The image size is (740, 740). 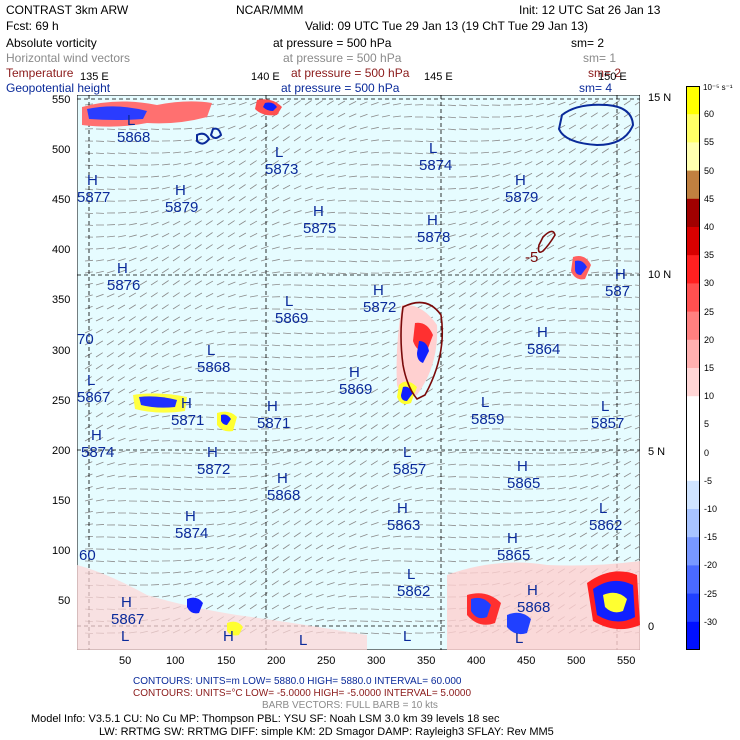 What do you see at coordinates (305, 649) in the screenshot?
I see `contour-value: 5861` at bounding box center [305, 649].